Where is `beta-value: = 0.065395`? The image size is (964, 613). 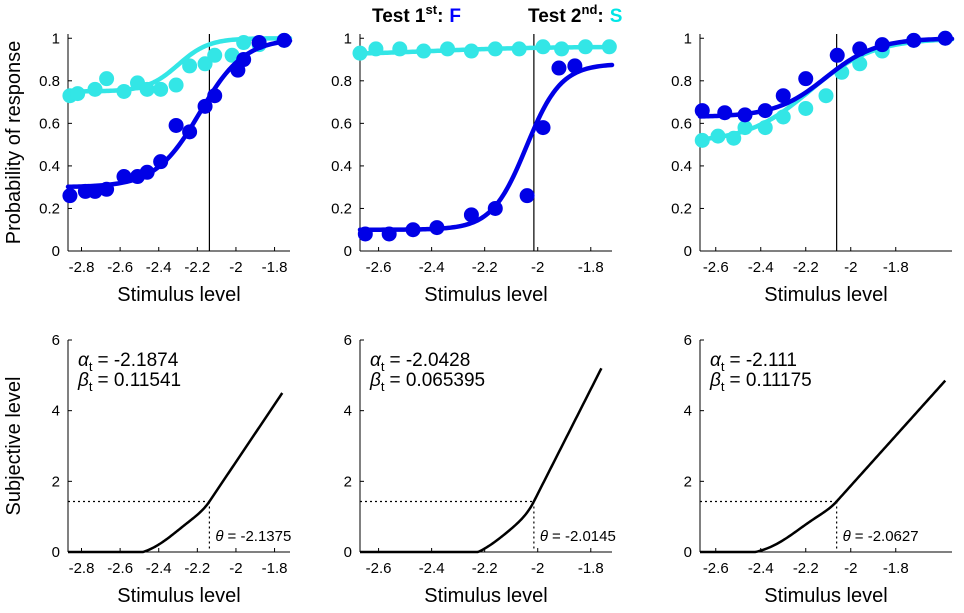 beta-value: = 0.065395 is located at coordinates (437, 380).